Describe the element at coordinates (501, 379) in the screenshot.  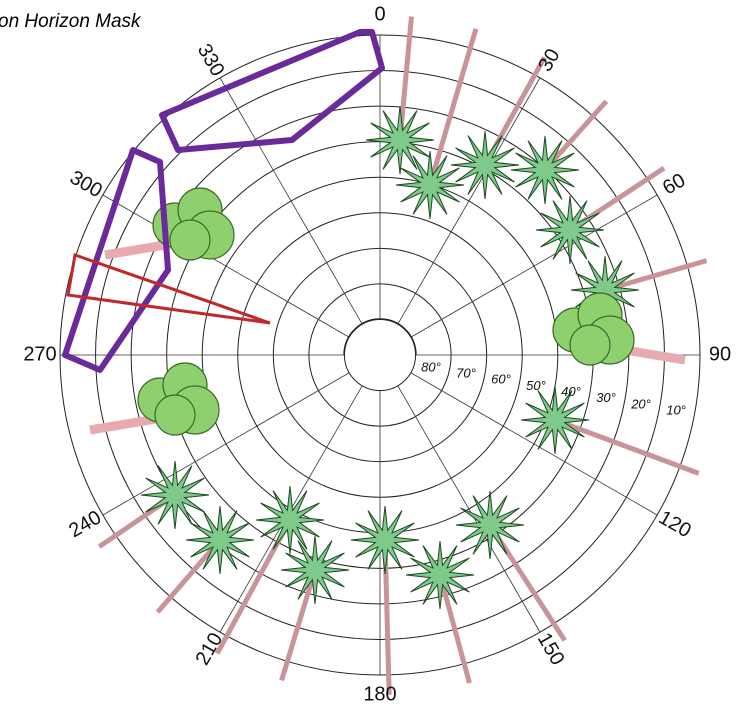
I see `elevation-label: 60°` at that location.